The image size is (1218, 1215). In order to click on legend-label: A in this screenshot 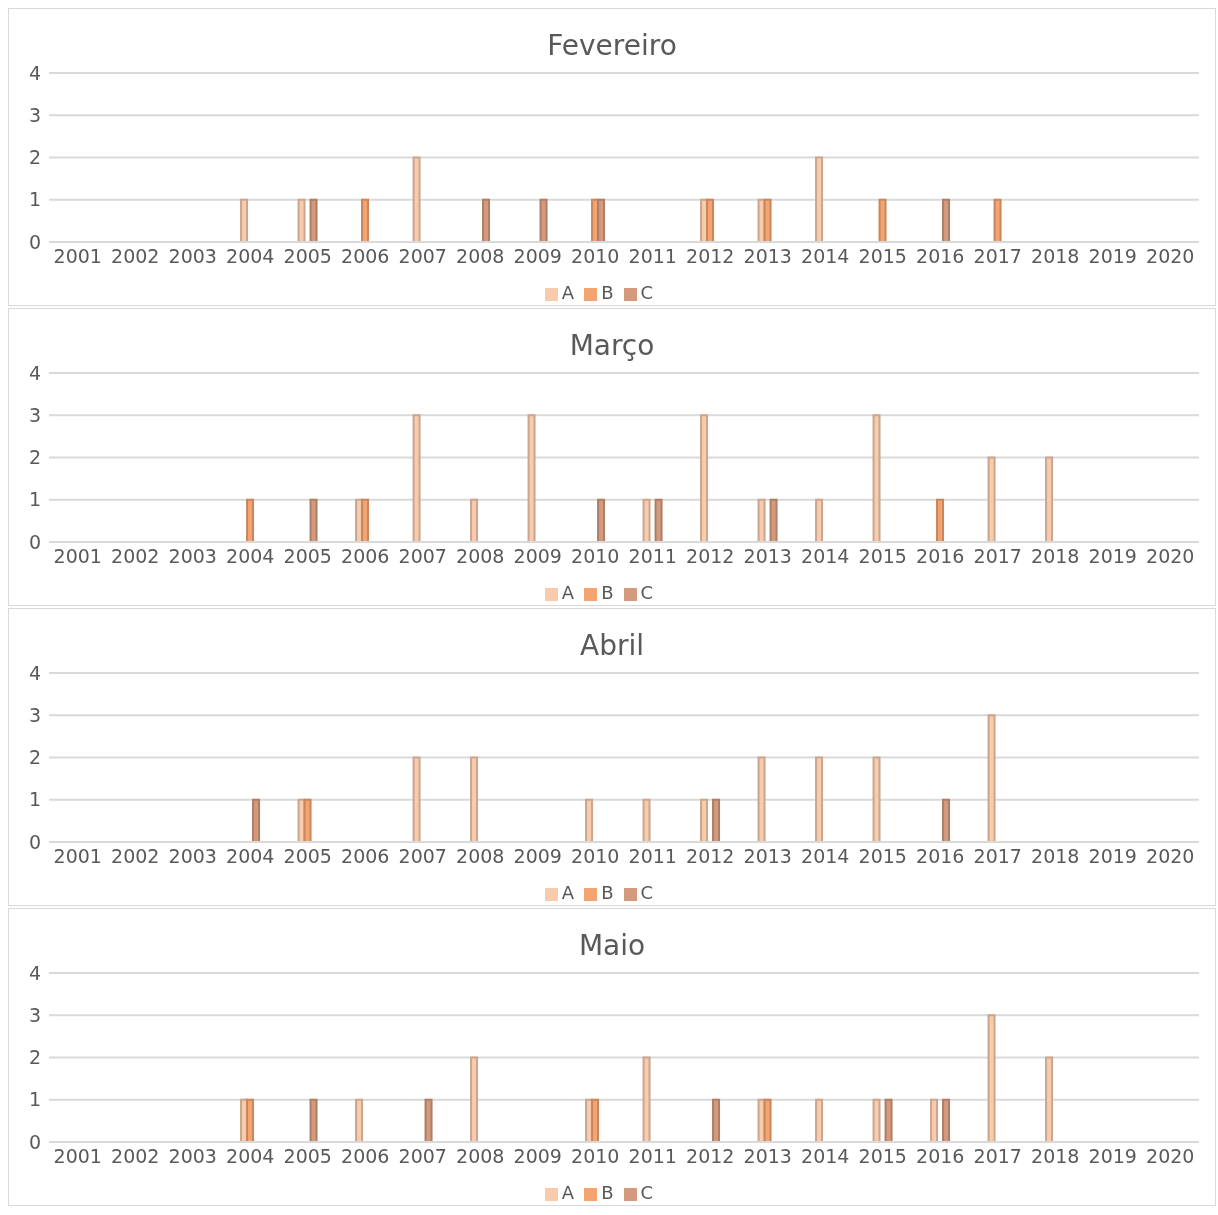, I will do `click(568, 892)`.